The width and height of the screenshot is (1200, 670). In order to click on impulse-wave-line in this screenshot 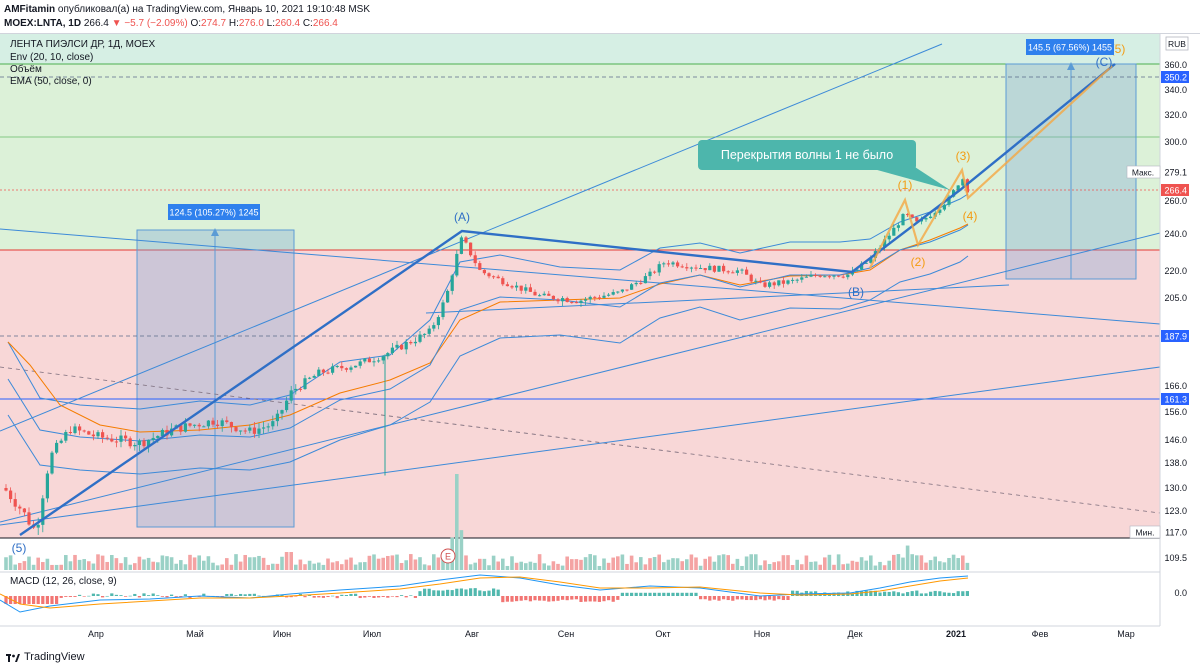, I will do `click(991, 167)`.